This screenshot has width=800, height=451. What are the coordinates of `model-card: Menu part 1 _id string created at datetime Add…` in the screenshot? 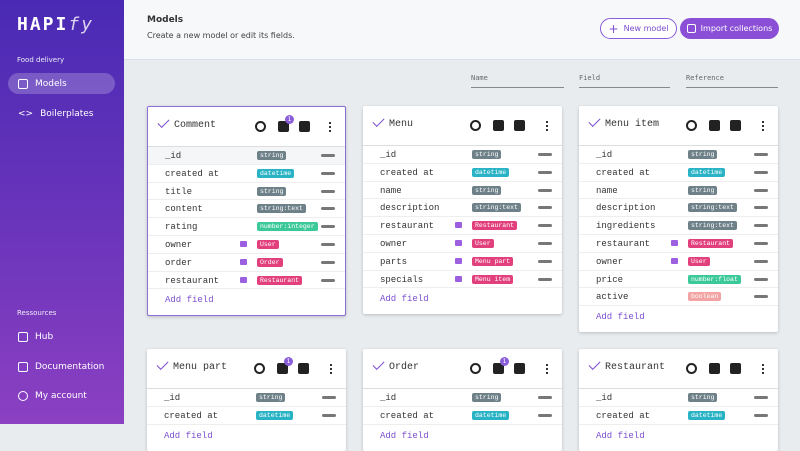 It's located at (246, 400).